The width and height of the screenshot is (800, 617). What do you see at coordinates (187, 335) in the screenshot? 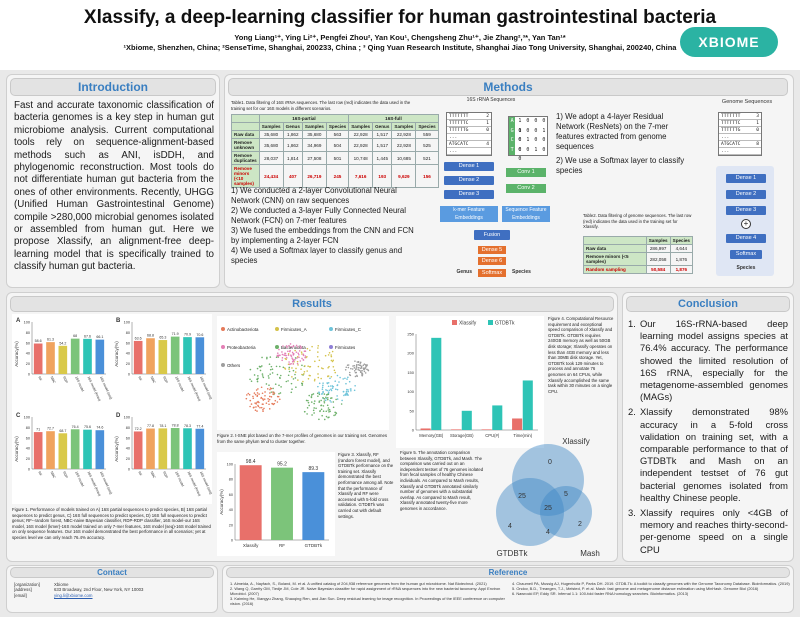
I see `bar-value-label: 70.9` at bounding box center [187, 335].